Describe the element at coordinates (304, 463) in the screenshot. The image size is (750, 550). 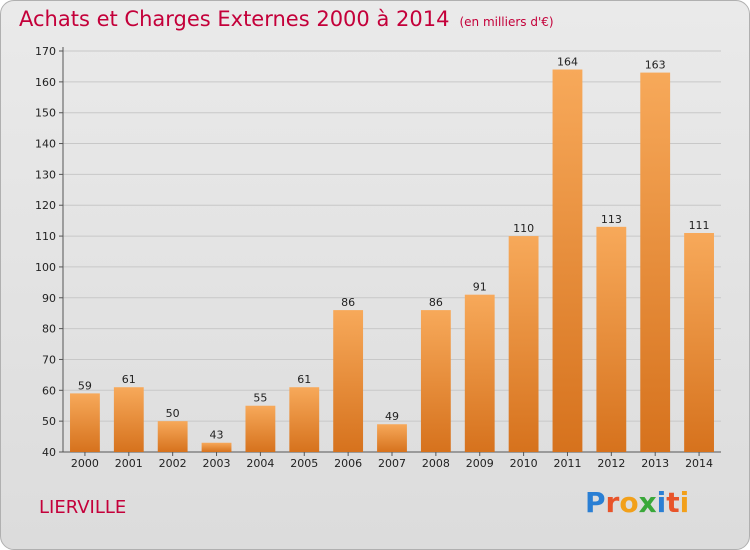
I see `x-tick-label: 2005` at that location.